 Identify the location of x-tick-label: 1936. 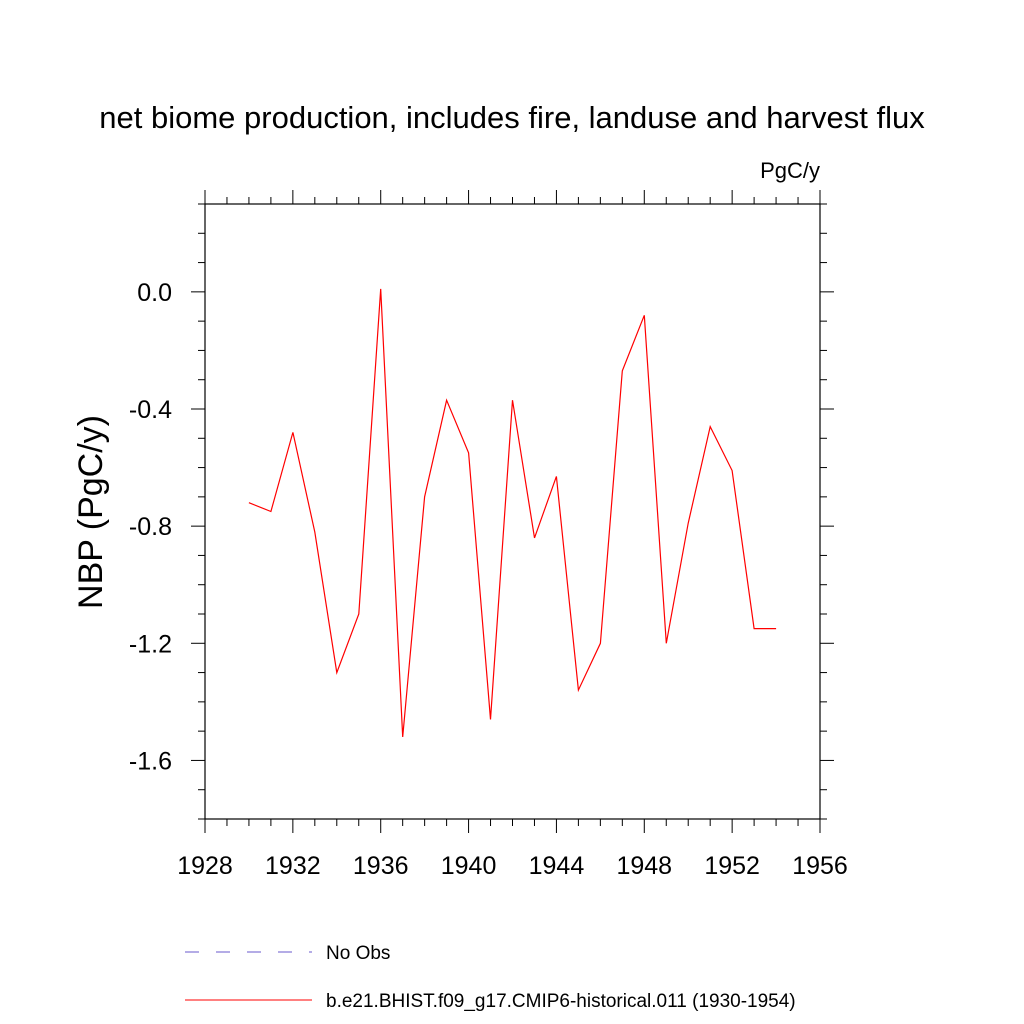
(381, 866).